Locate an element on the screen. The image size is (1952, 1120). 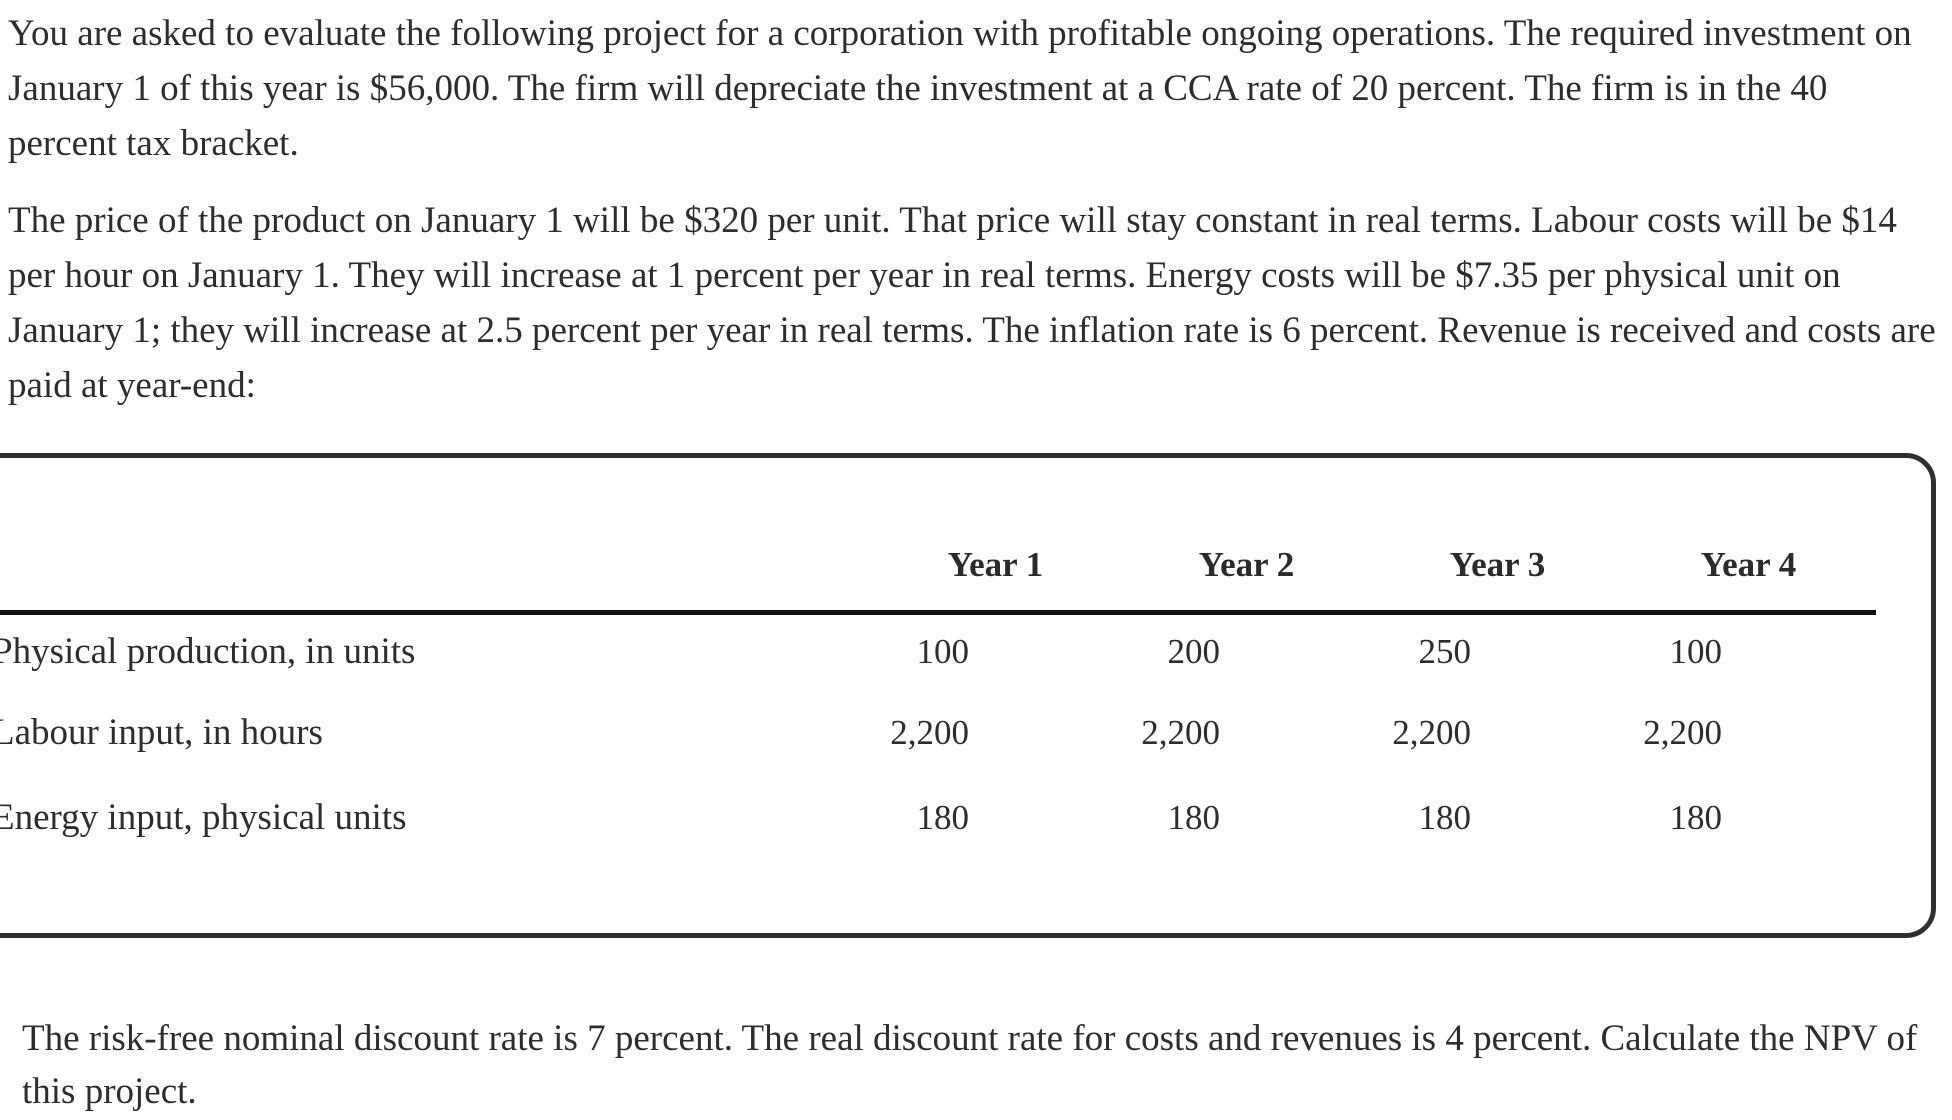
cell-value: 200 is located at coordinates (1194, 651).